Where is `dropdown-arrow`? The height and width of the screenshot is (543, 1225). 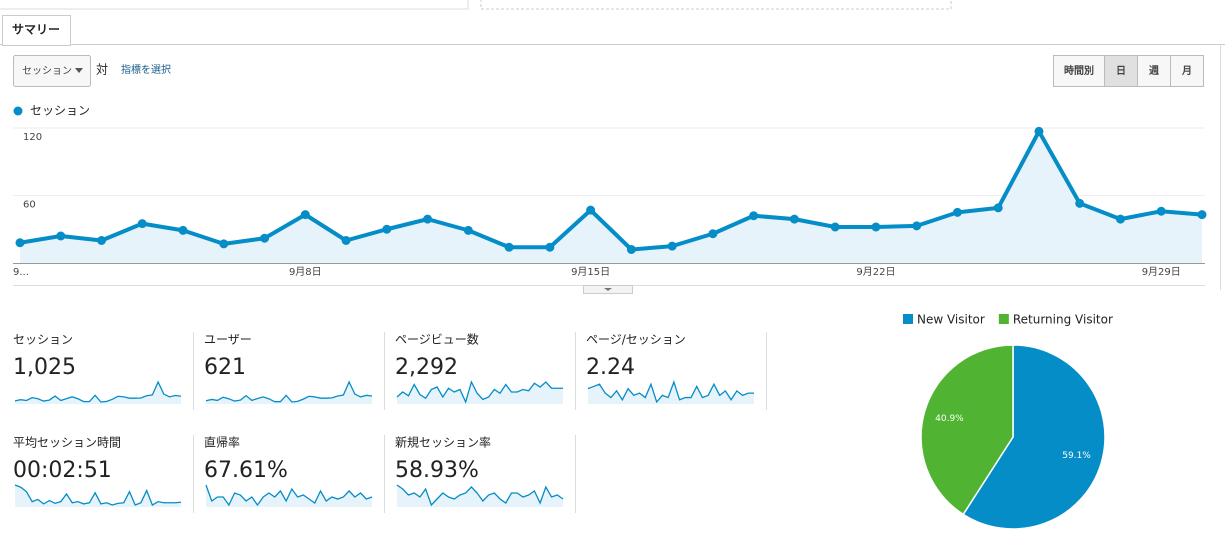
dropdown-arrow is located at coordinates (79, 70).